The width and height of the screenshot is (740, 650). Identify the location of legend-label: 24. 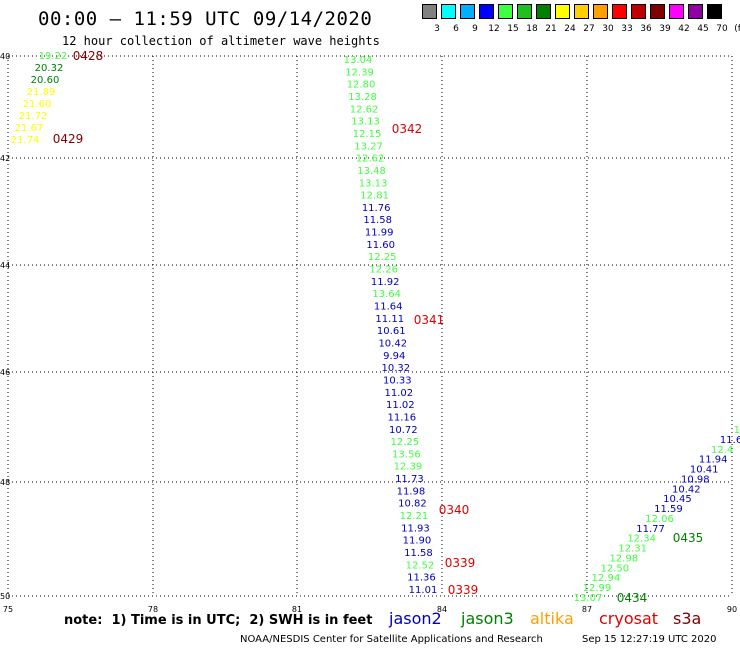
(570, 29).